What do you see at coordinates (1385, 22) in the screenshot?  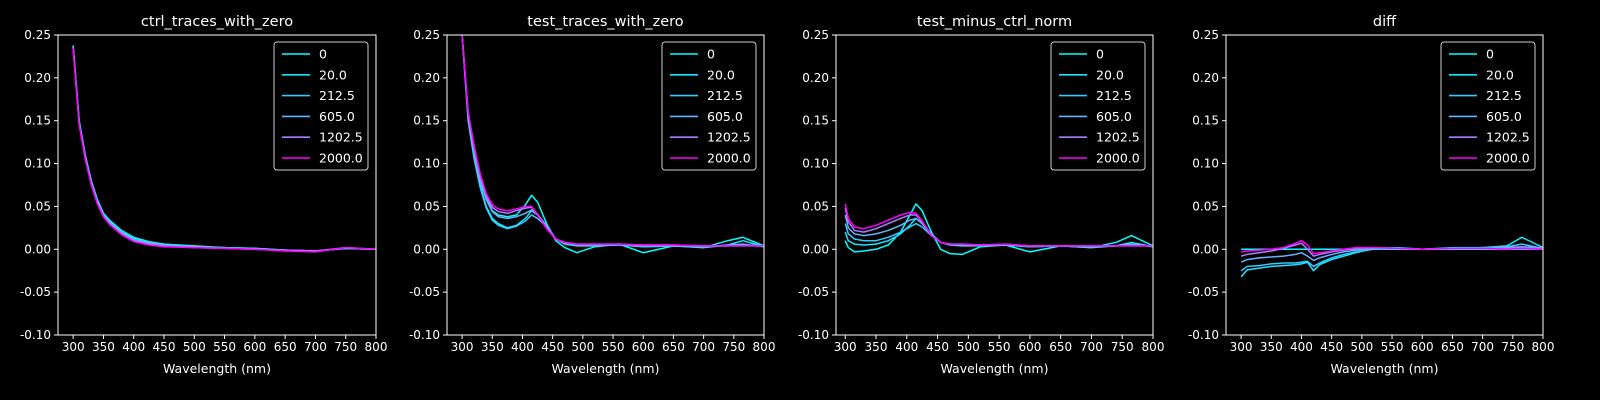 I see `chart-title: diff` at bounding box center [1385, 22].